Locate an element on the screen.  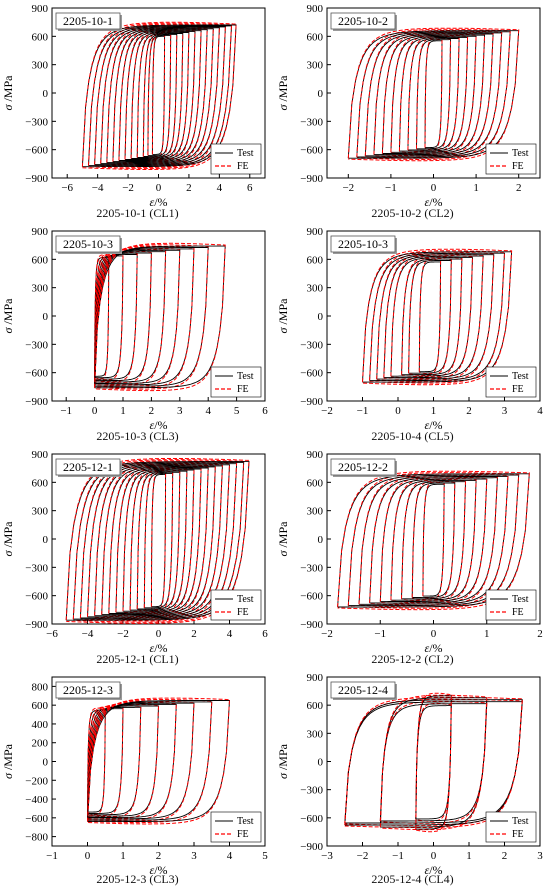
y-tick-label: −800 is located at coordinates (36, 838).